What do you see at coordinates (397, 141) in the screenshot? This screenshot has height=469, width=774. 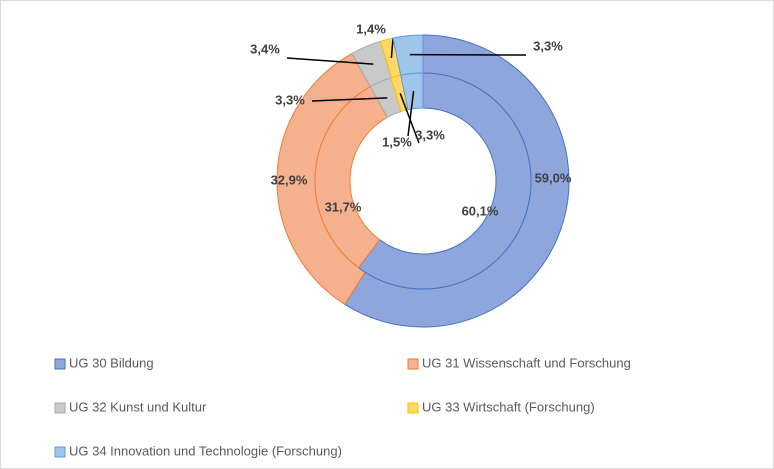 I see `data-label: 1,5%` at bounding box center [397, 141].